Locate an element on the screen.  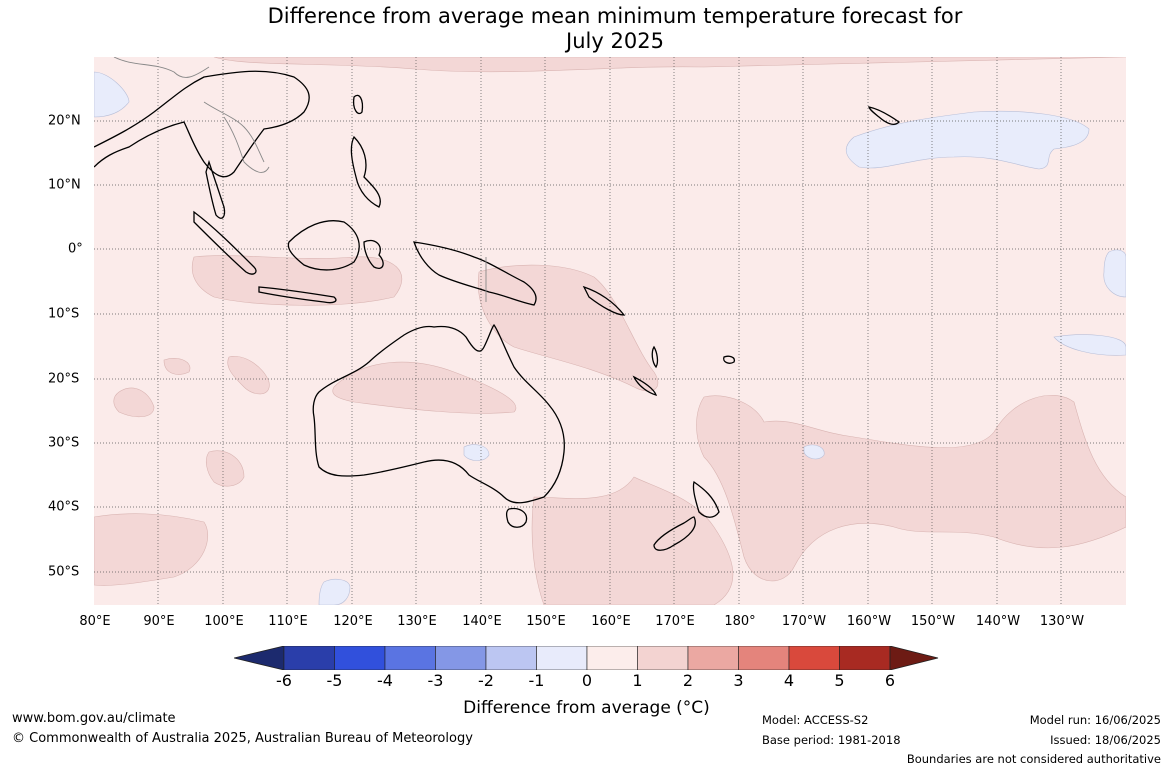
colorbar-tick-label: 1 is located at coordinates (637, 680).